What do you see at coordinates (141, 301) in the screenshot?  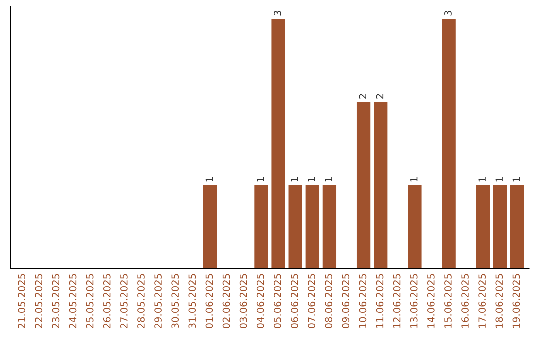 I see `x-tick-label: 28.05.2025` at bounding box center [141, 301].